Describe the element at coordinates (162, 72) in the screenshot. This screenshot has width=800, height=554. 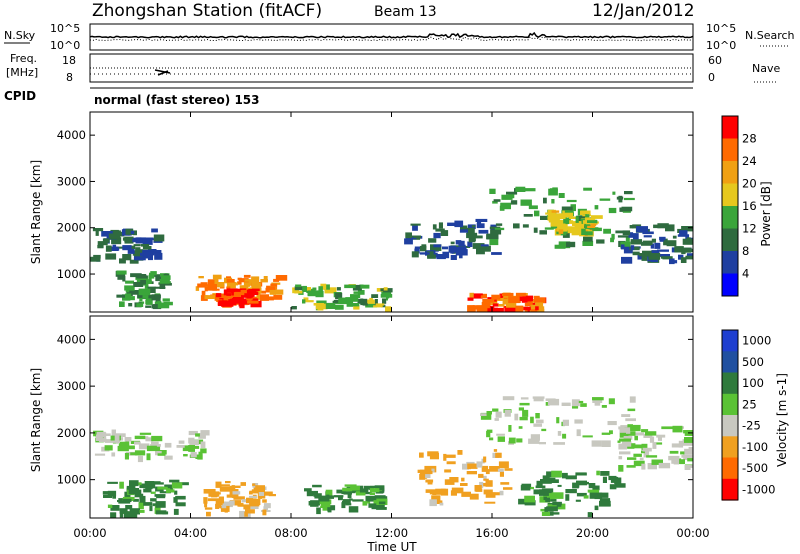
I see `freq-spike` at that location.